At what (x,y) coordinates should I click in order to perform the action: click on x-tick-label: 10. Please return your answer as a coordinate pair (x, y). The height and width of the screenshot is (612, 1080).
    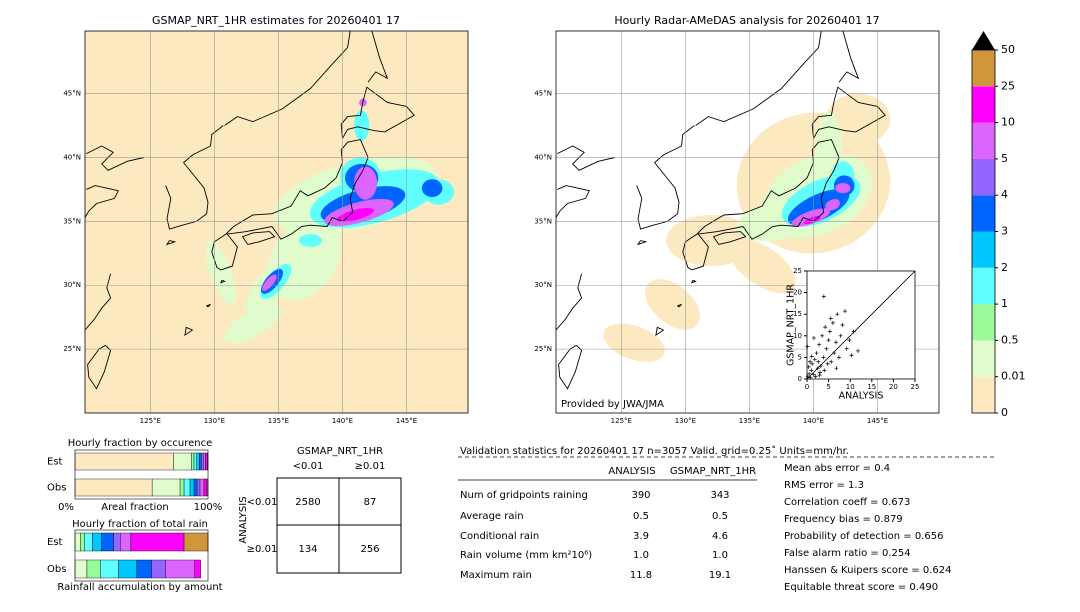
    Looking at the image, I should click on (850, 387).